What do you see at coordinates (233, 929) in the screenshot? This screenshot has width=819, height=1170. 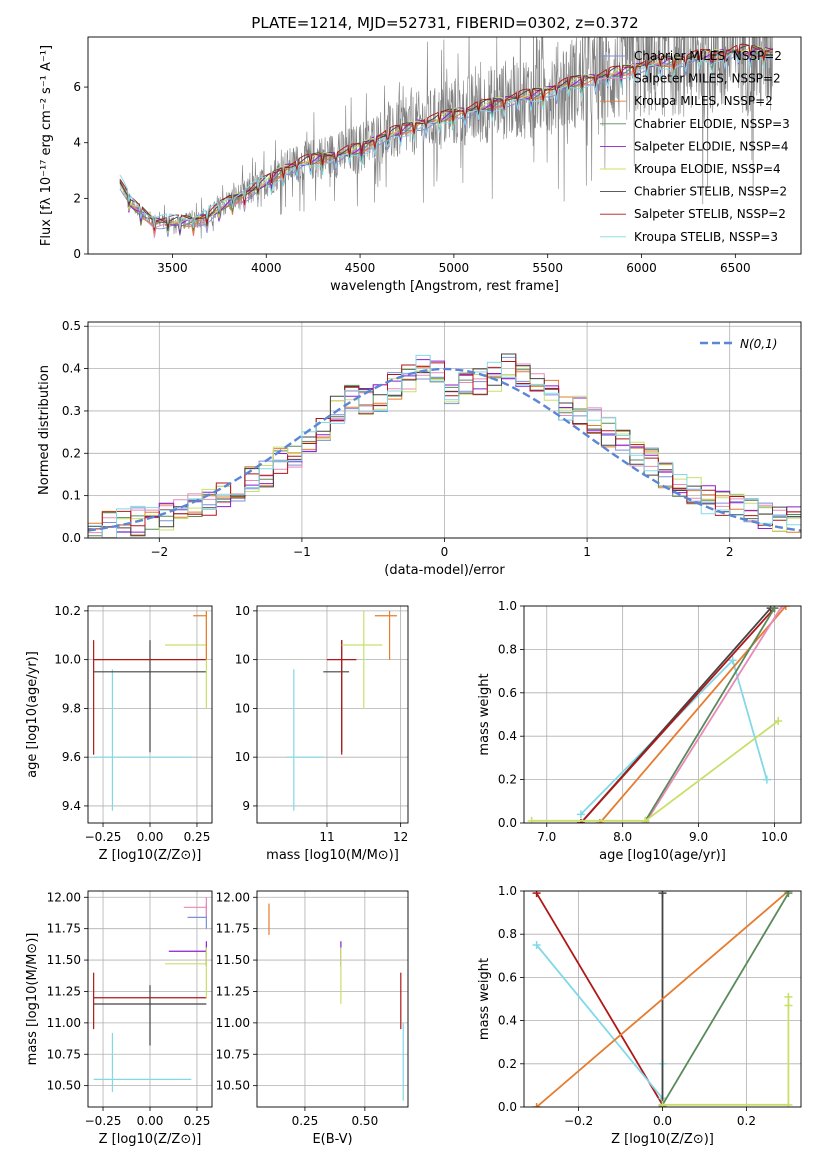 I see `y-tick-label: 11.75` at bounding box center [233, 929].